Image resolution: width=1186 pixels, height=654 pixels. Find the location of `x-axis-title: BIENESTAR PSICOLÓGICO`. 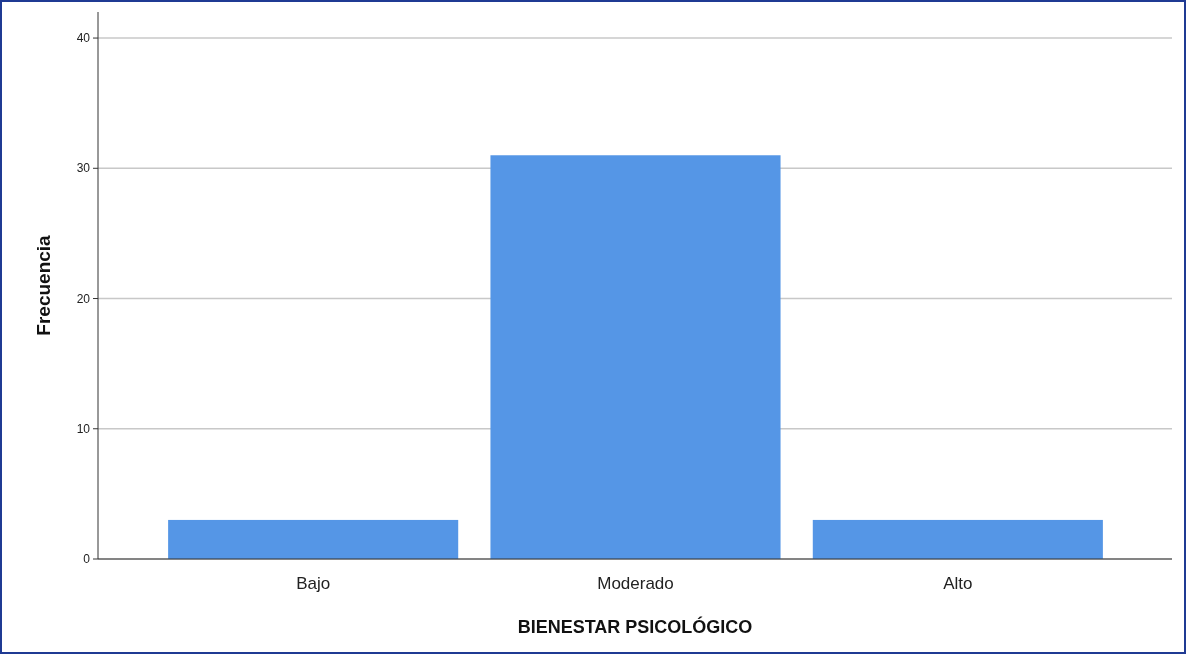

x-axis-title: BIENESTAR PSICOLÓGICO is located at coordinates (635, 626).